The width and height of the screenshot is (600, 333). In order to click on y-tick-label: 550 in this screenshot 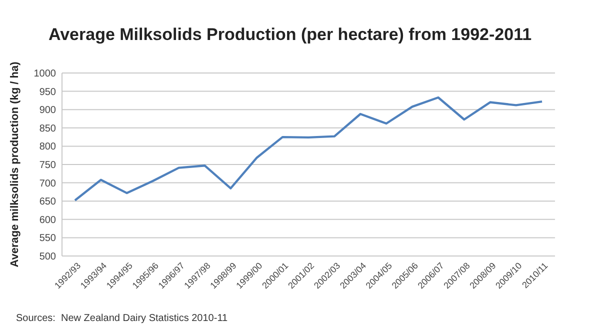, I will do `click(47, 238)`.